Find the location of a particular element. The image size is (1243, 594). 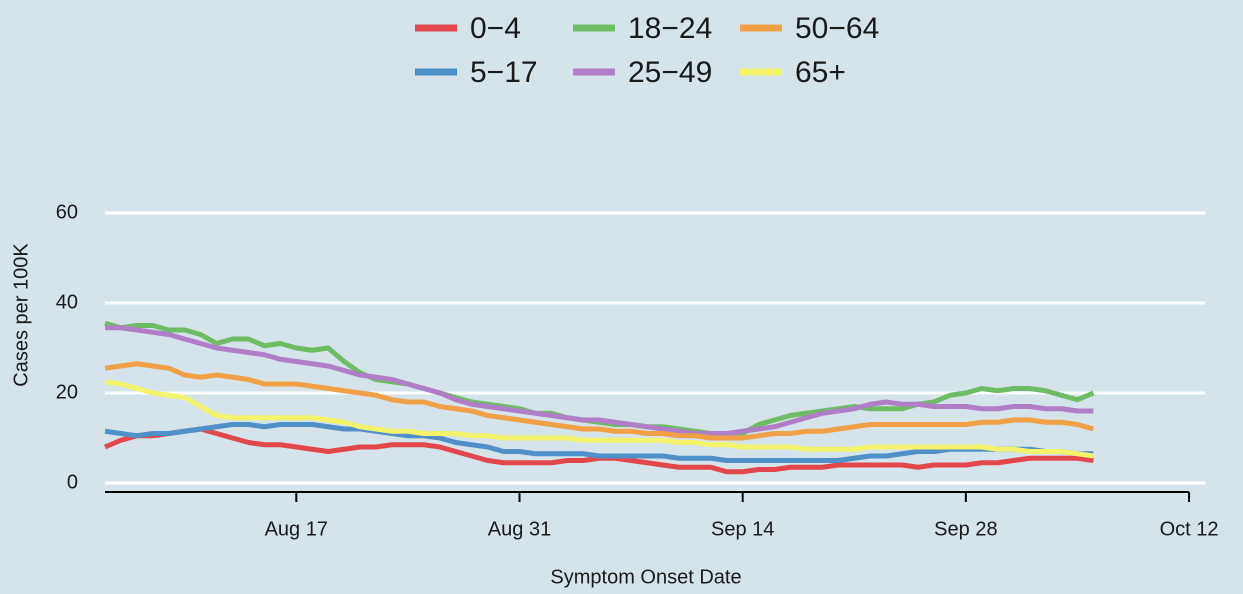

legend-label: 65+ is located at coordinates (820, 72).